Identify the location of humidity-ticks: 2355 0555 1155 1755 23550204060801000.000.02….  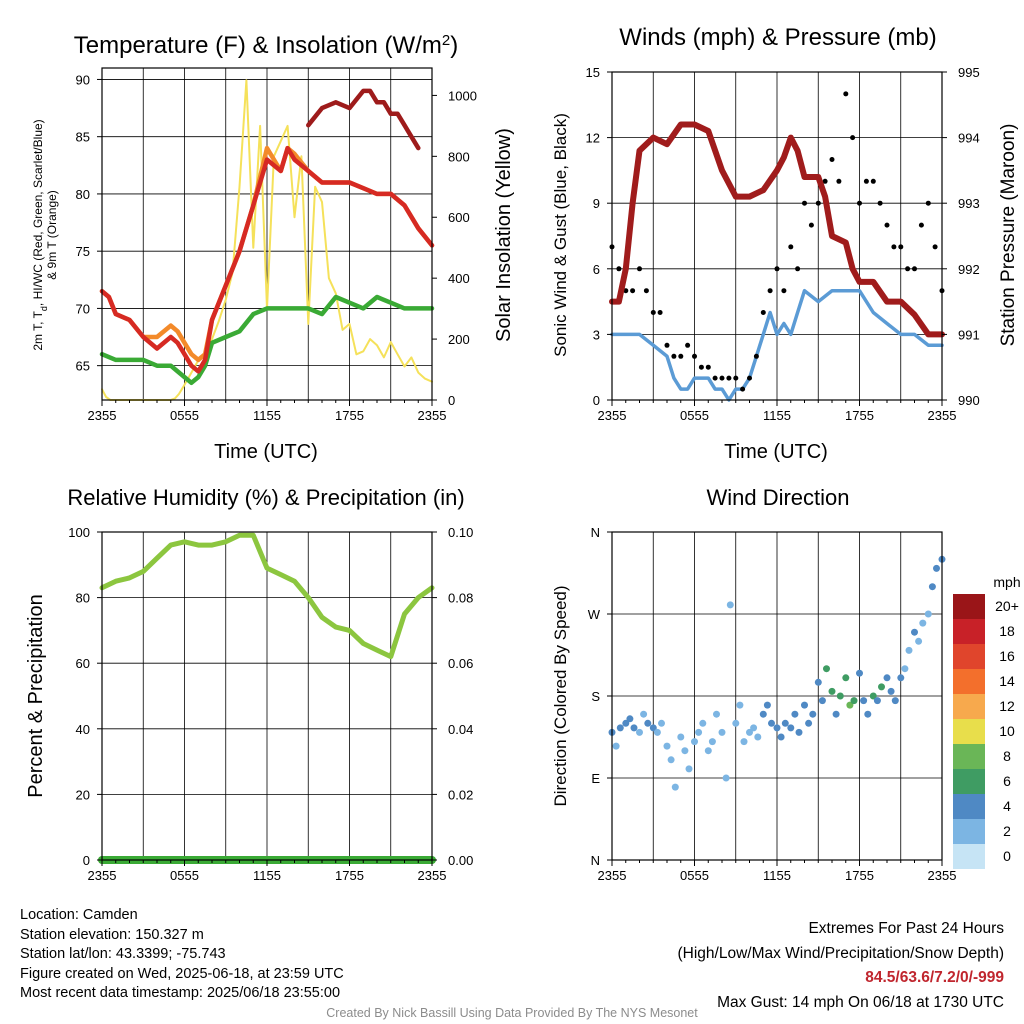
(270, 704).